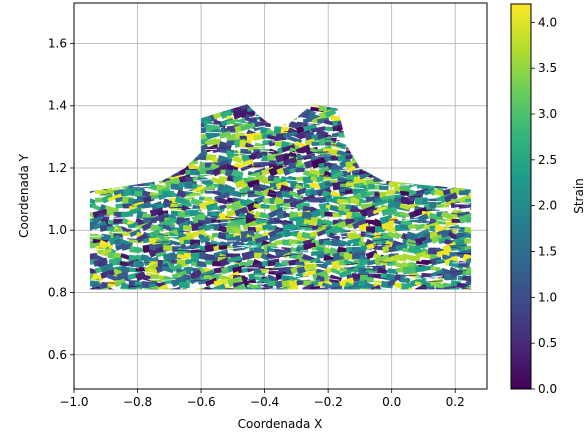 Image resolution: width=586 pixels, height=441 pixels. Describe the element at coordinates (57, 355) in the screenshot. I see `y-tick-label: 0.6` at that location.